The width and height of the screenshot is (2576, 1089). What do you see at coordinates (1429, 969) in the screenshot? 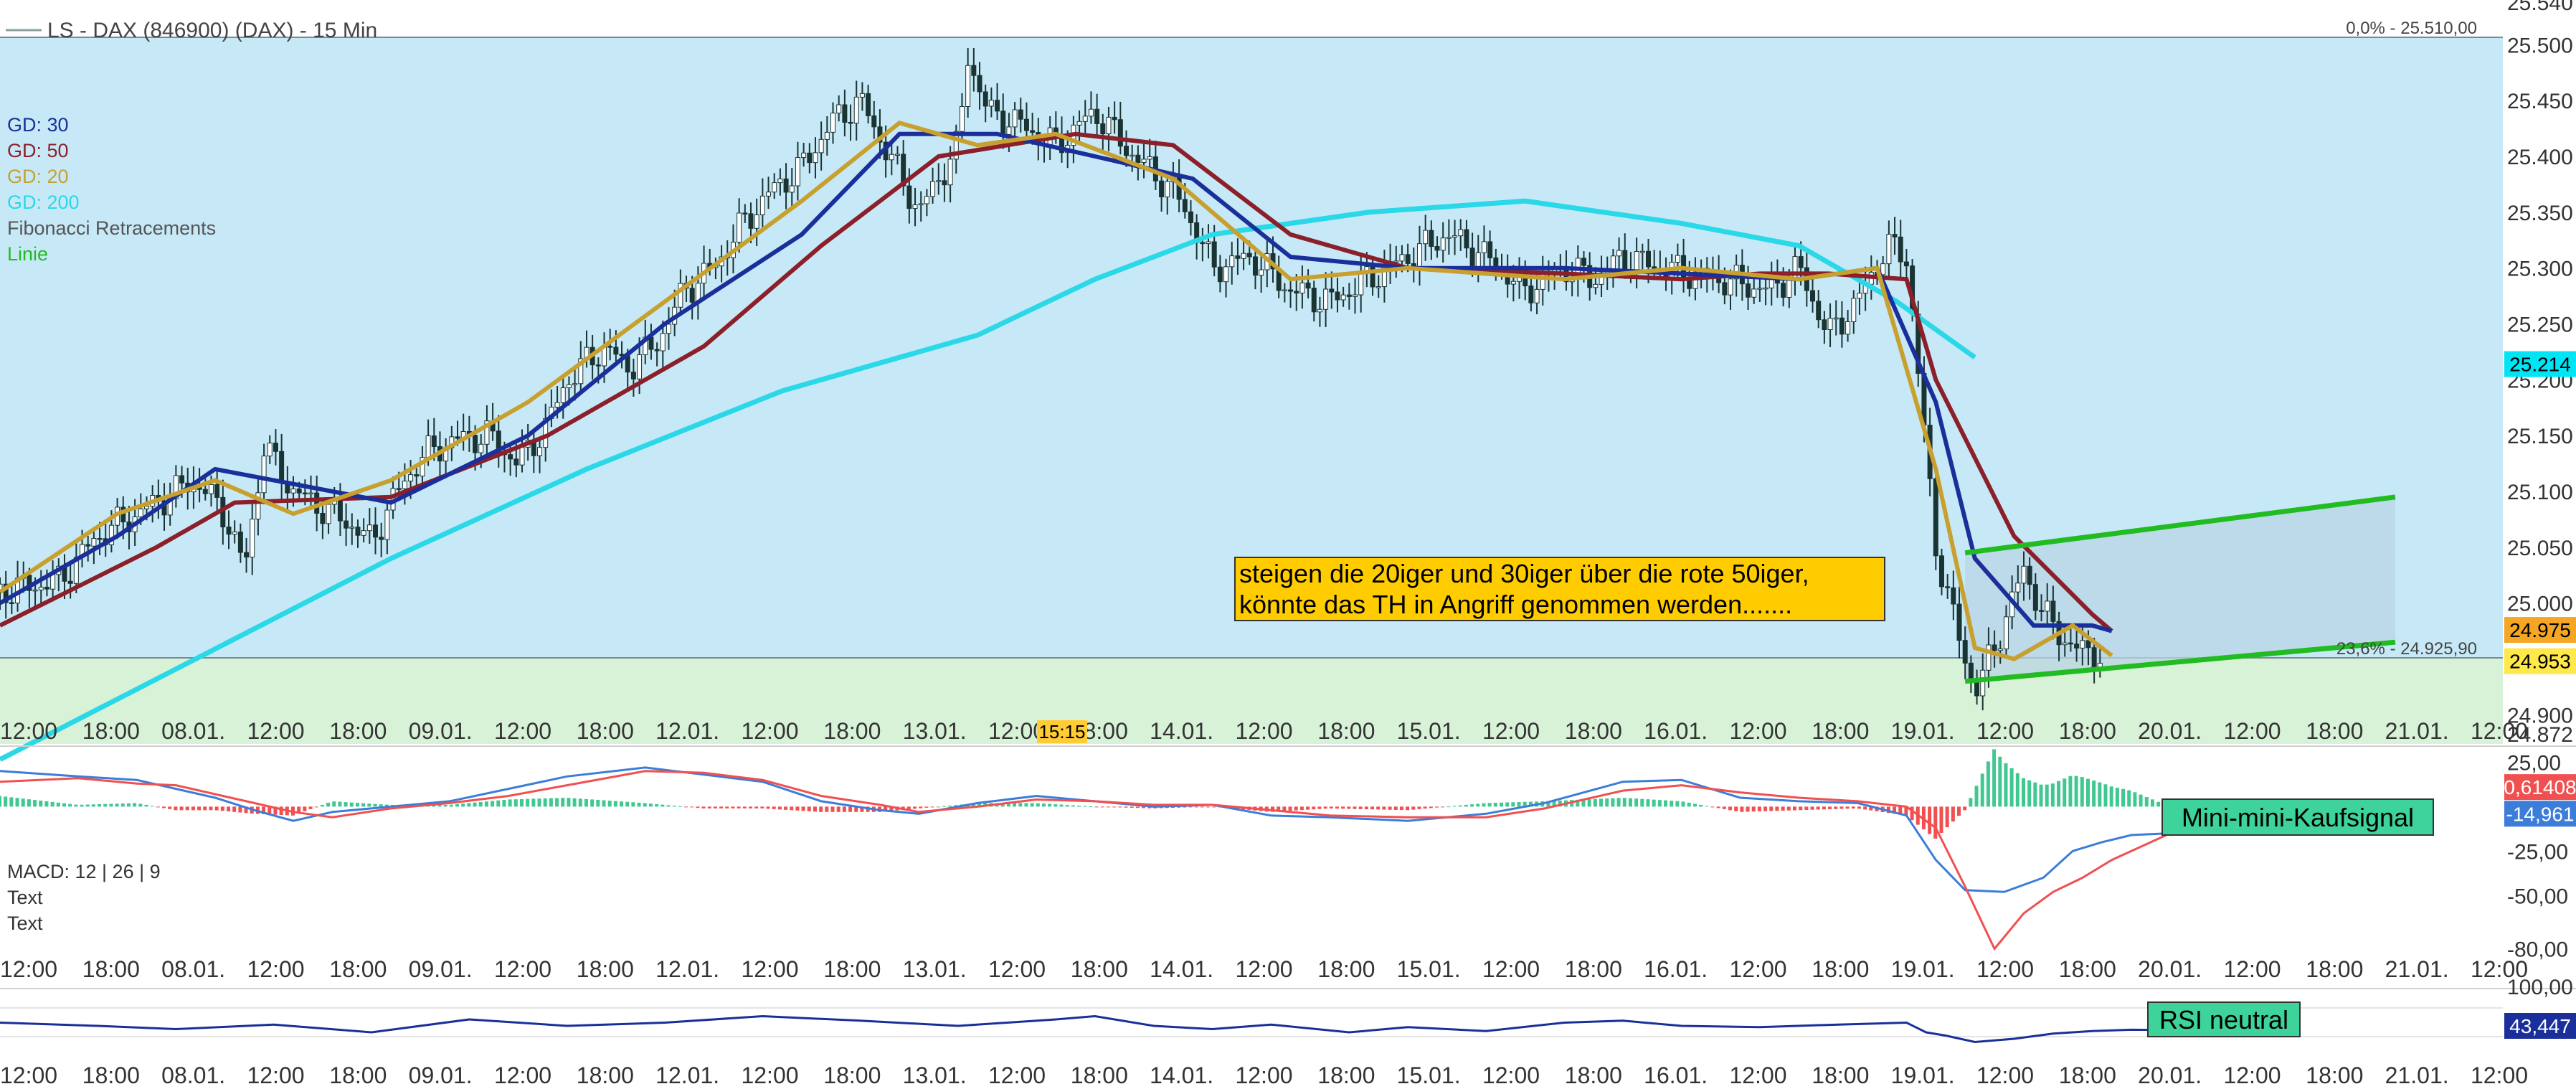
I see `x-tick-label: 15.01.` at bounding box center [1429, 969].